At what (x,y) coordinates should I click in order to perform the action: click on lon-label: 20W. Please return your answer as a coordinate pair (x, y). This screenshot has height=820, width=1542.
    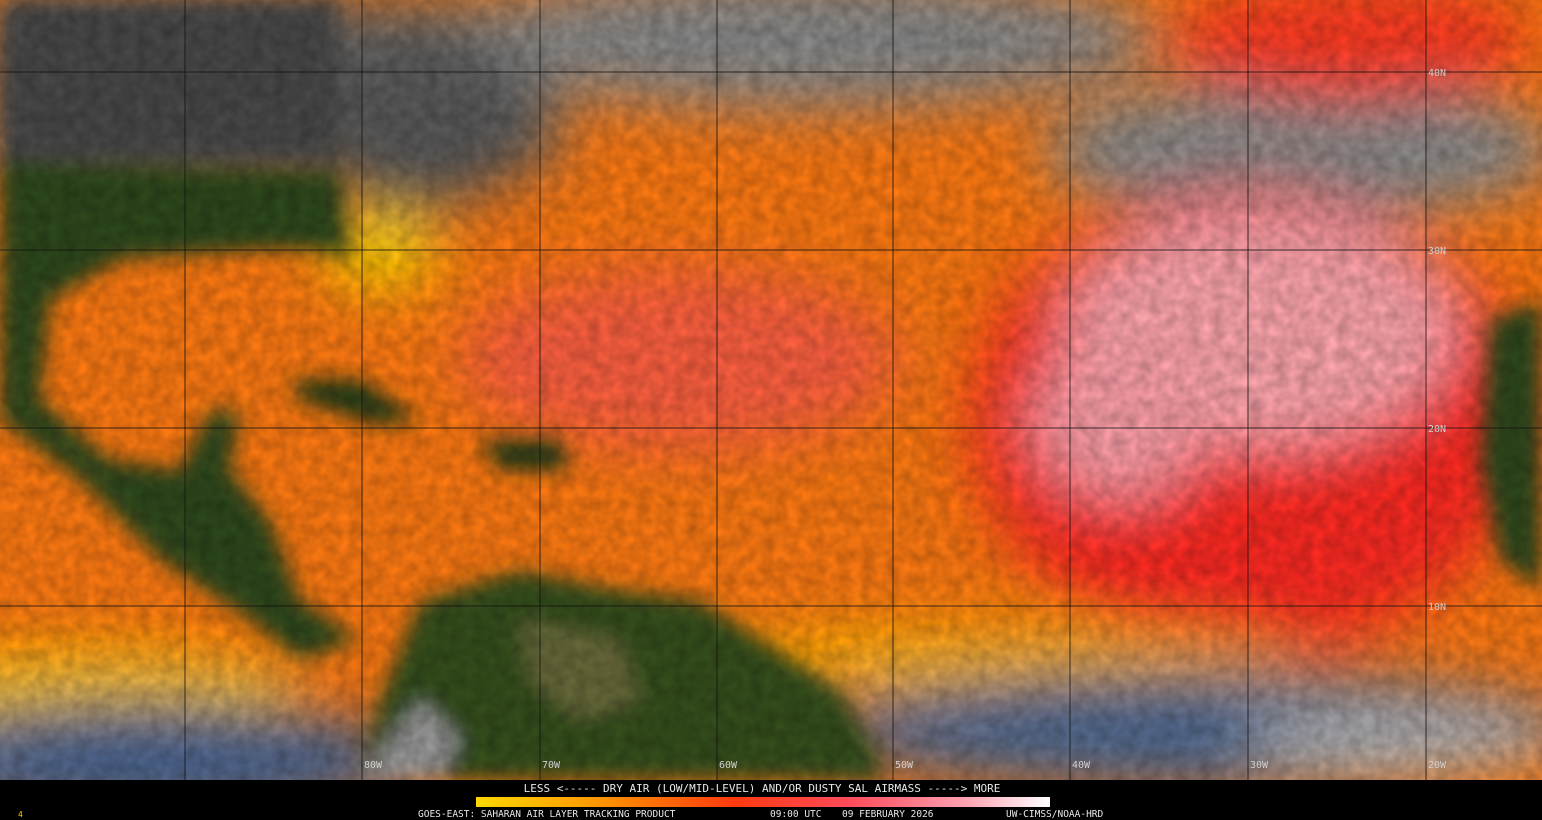
    Looking at the image, I should click on (1437, 765).